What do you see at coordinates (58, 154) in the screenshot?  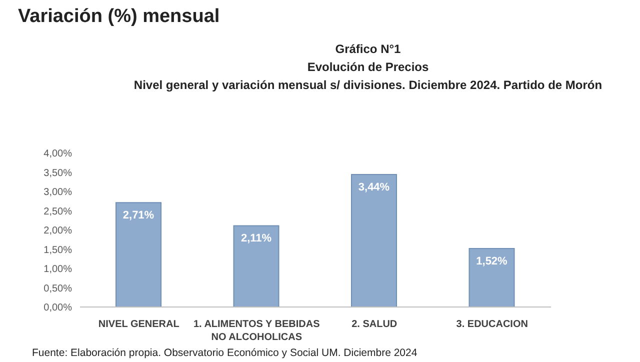 I see `y-tick-label: 4,00%` at bounding box center [58, 154].